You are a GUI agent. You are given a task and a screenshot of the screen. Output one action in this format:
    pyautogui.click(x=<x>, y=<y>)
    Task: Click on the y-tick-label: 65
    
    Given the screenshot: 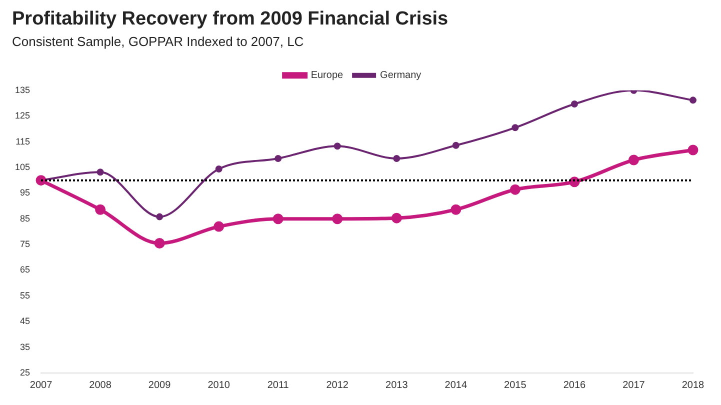 What is the action you would take?
    pyautogui.click(x=25, y=269)
    